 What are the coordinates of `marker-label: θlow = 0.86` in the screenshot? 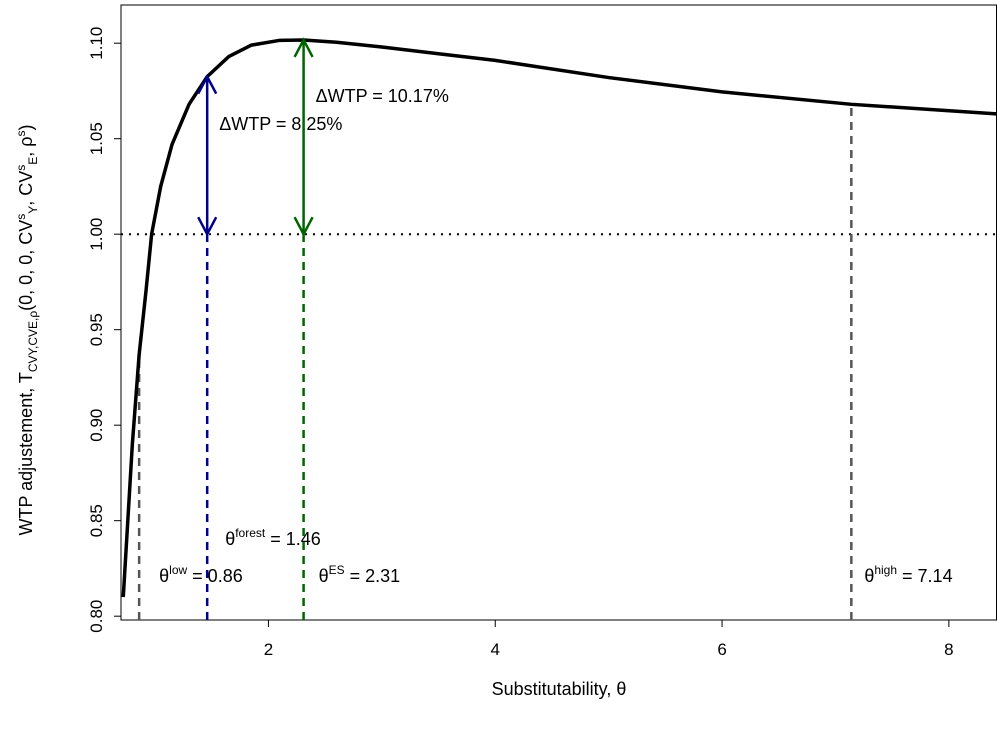 It's located at (201, 574).